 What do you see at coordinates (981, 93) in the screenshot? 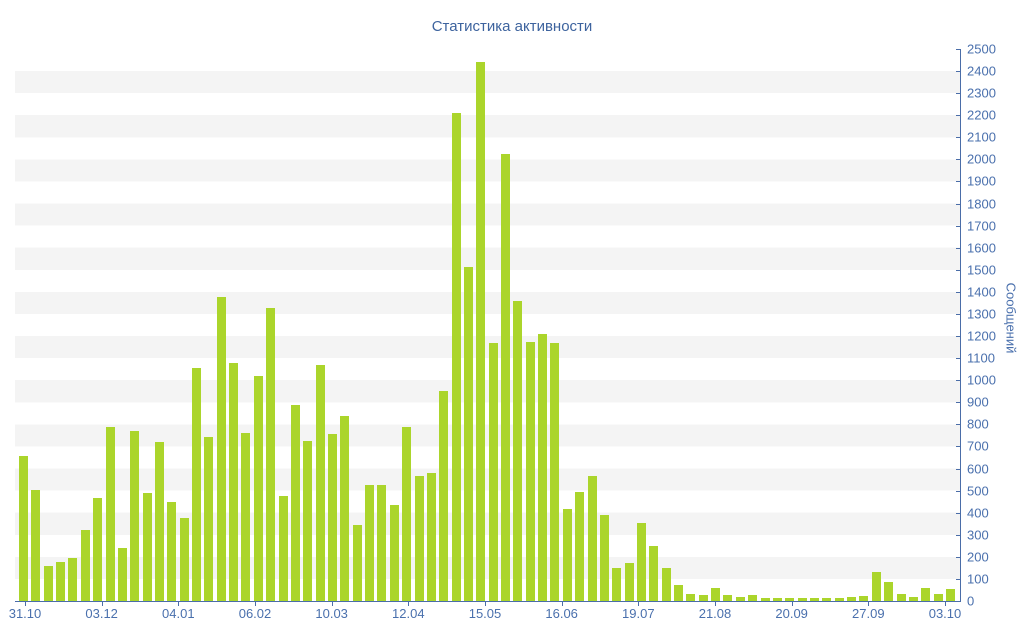
I see `y-tick-label: 2300` at bounding box center [981, 93].